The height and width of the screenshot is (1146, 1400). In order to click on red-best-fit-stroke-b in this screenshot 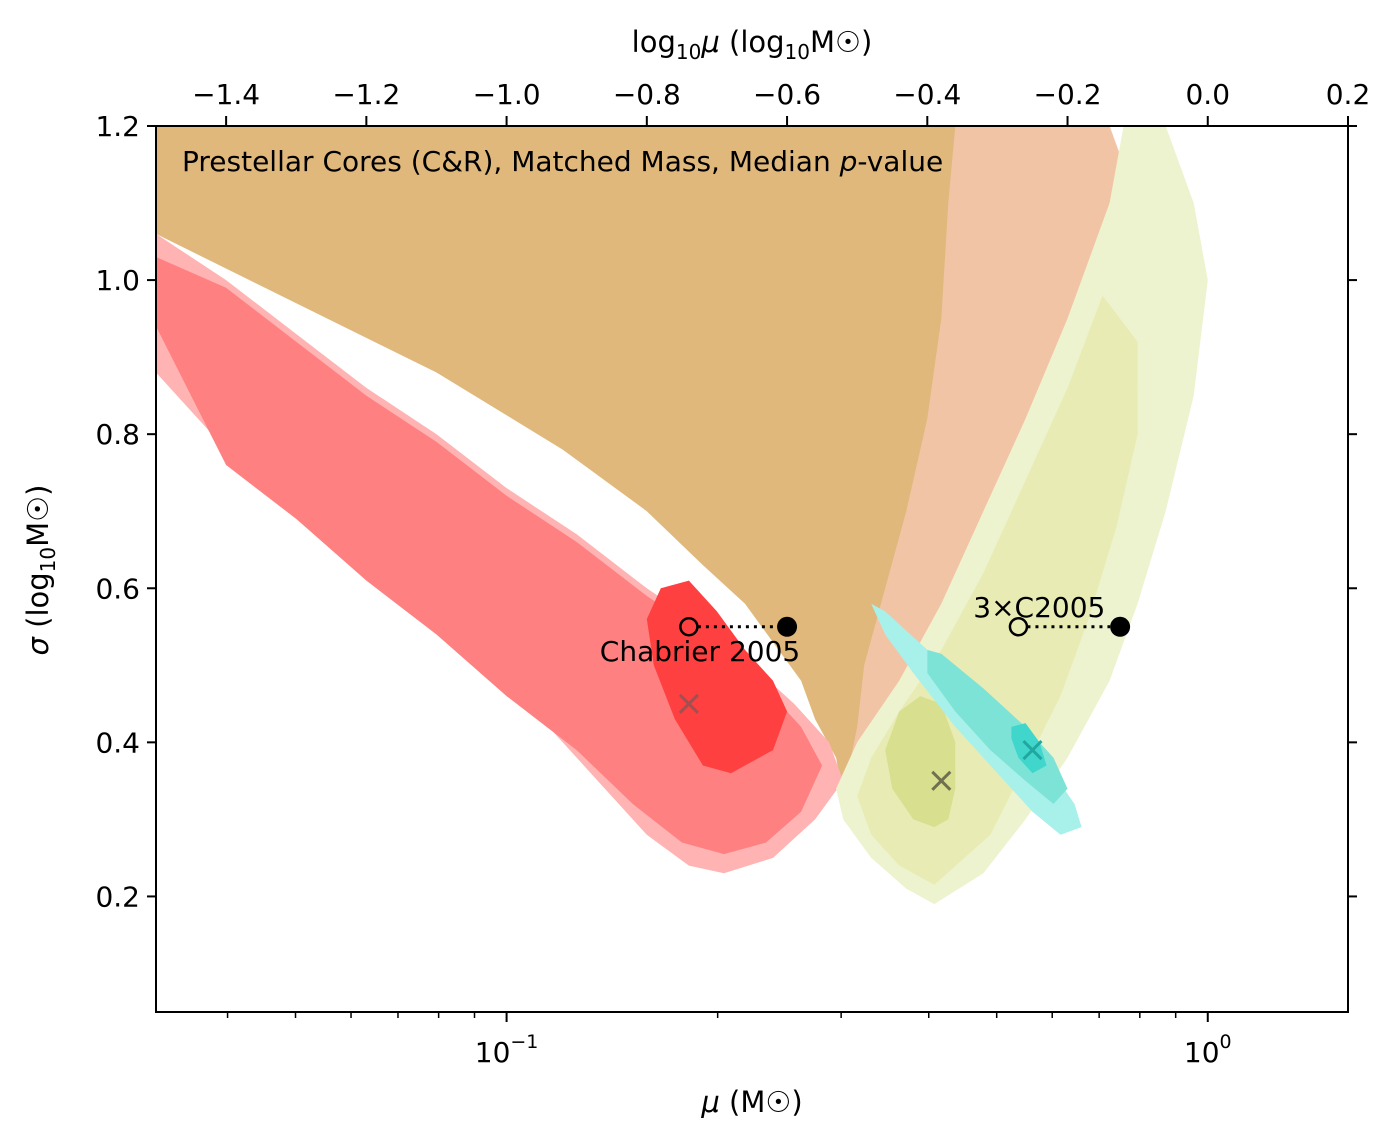, I will do `click(688, 703)`.